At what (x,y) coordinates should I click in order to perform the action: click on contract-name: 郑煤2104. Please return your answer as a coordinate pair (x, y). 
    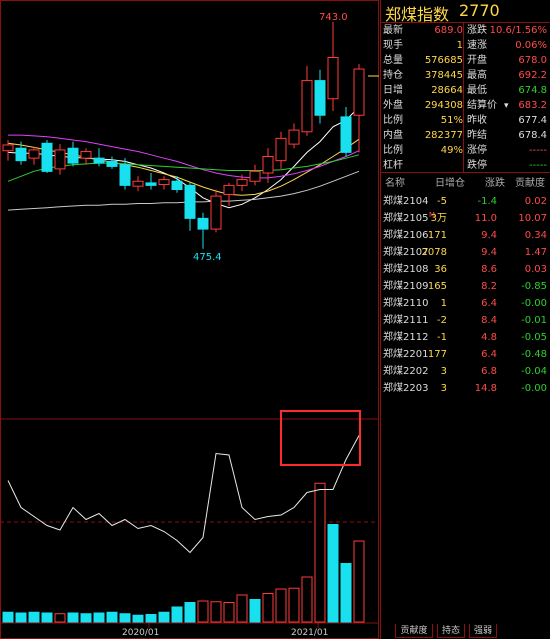
    Looking at the image, I should click on (406, 201).